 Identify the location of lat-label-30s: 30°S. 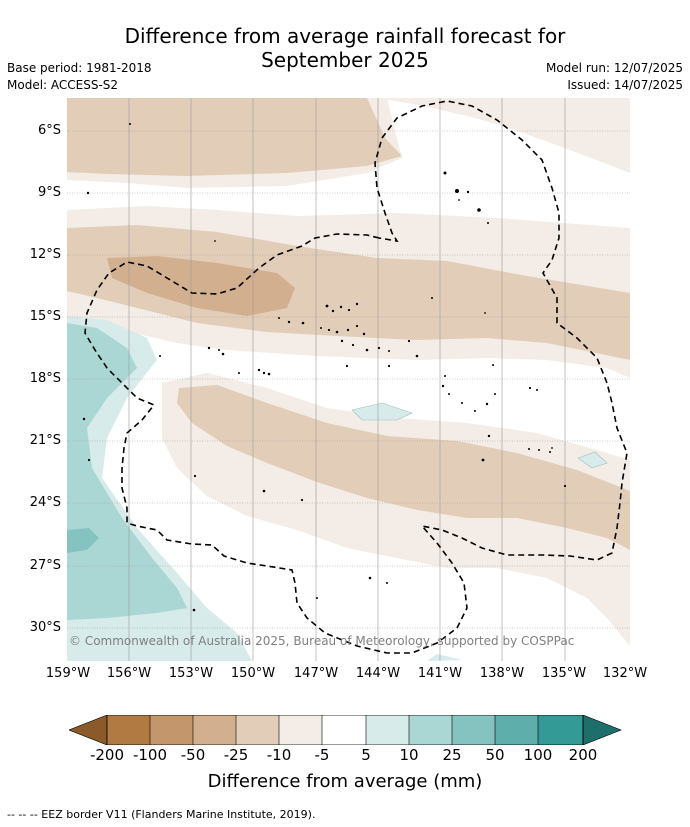
(45, 627).